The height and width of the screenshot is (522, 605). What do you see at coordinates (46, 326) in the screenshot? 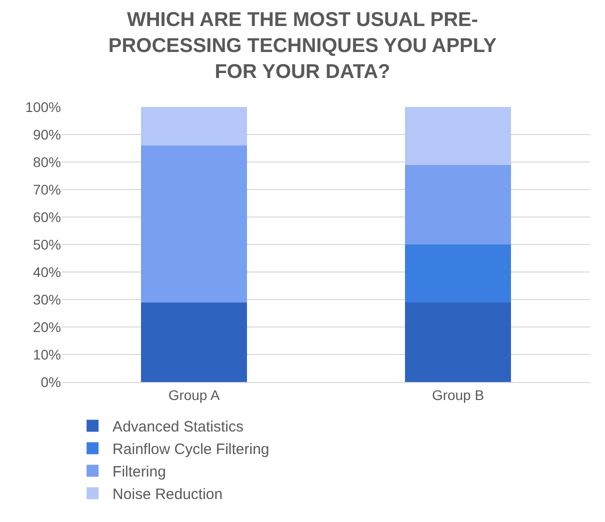
I see `y-tick-label: 20%` at bounding box center [46, 326].